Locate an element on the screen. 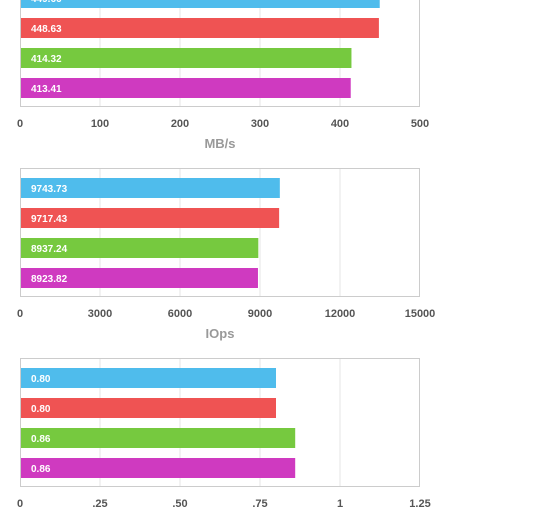 The width and height of the screenshot is (560, 516). bar-value-label: 414.32 is located at coordinates (46, 59).